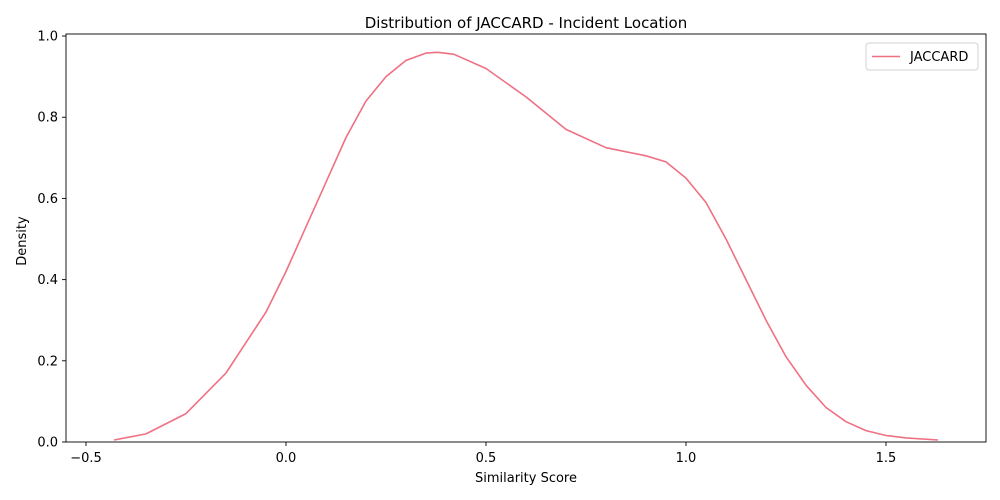 The image size is (1000, 500). What do you see at coordinates (47, 361) in the screenshot?
I see `y-tick-label: 0.2` at bounding box center [47, 361].